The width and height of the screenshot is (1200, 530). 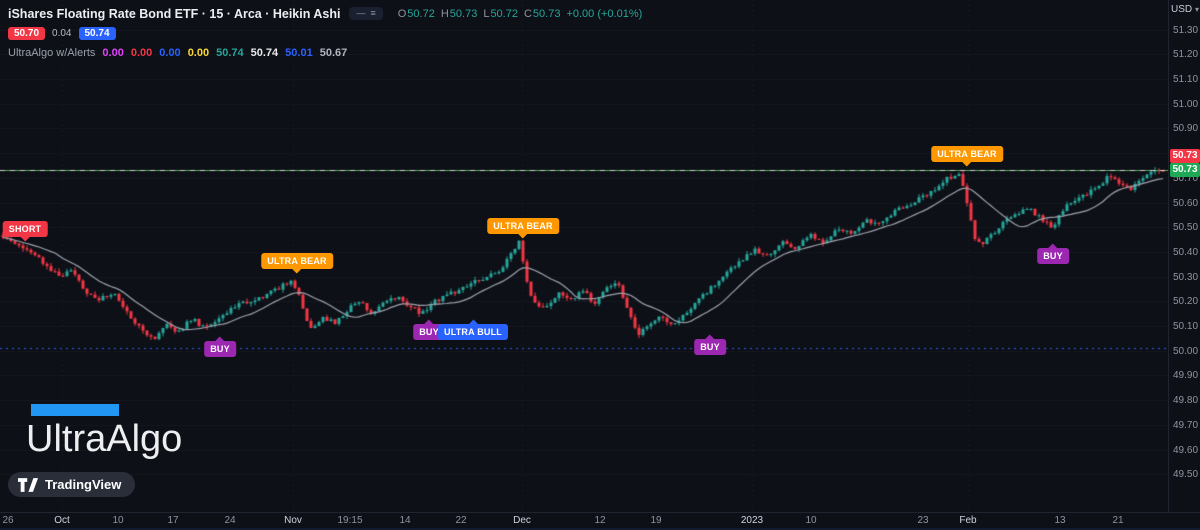 What do you see at coordinates (1186, 425) in the screenshot?
I see `price-axis-label: 49.70` at bounding box center [1186, 425].